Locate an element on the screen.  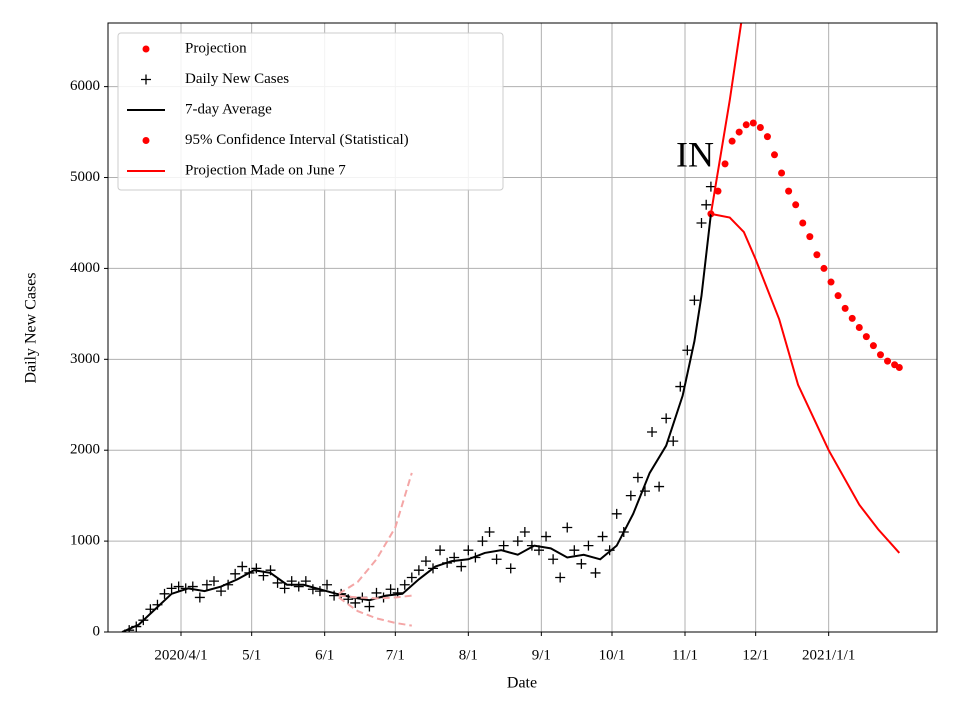
legend-box is located at coordinates (310, 111).